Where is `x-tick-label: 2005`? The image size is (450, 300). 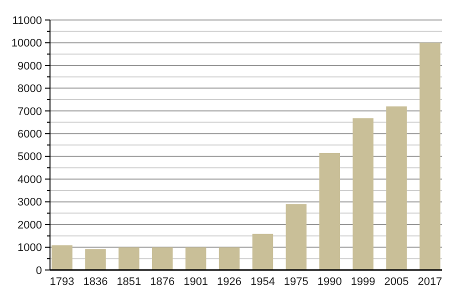
x-tick-label: 2005 is located at coordinates (396, 282).